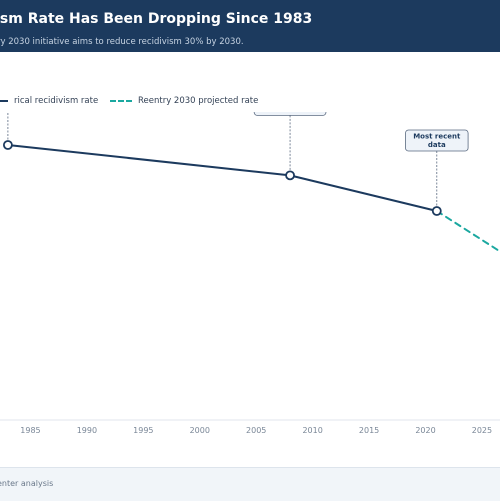  Describe the element at coordinates (30, 430) in the screenshot. I see `x-tick-label: 1985` at that location.